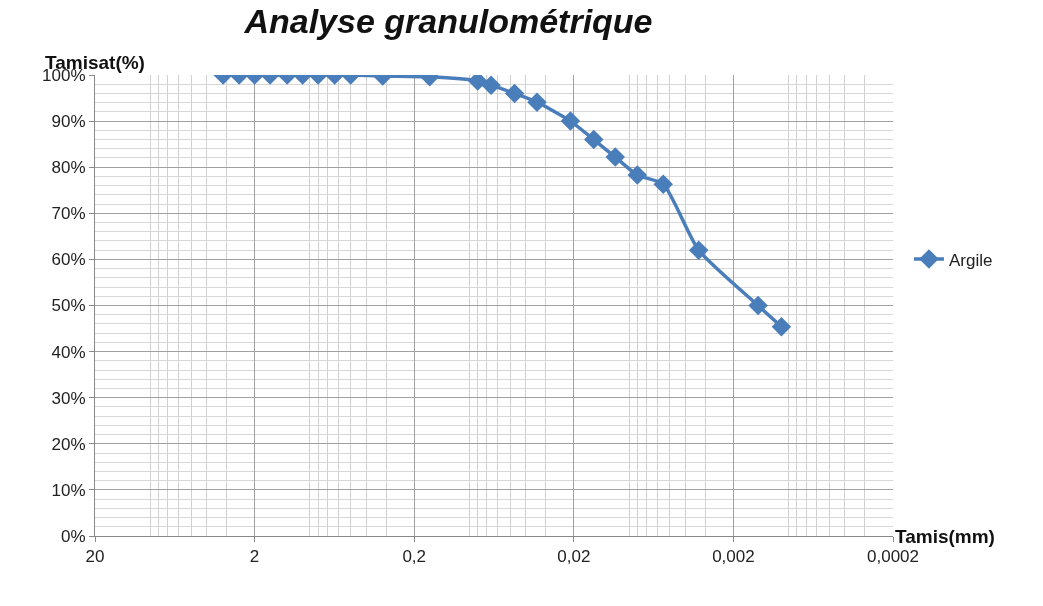 Image resolution: width=1043 pixels, height=606 pixels. What do you see at coordinates (733, 557) in the screenshot?
I see `x-tick-label: 0,002` at bounding box center [733, 557].